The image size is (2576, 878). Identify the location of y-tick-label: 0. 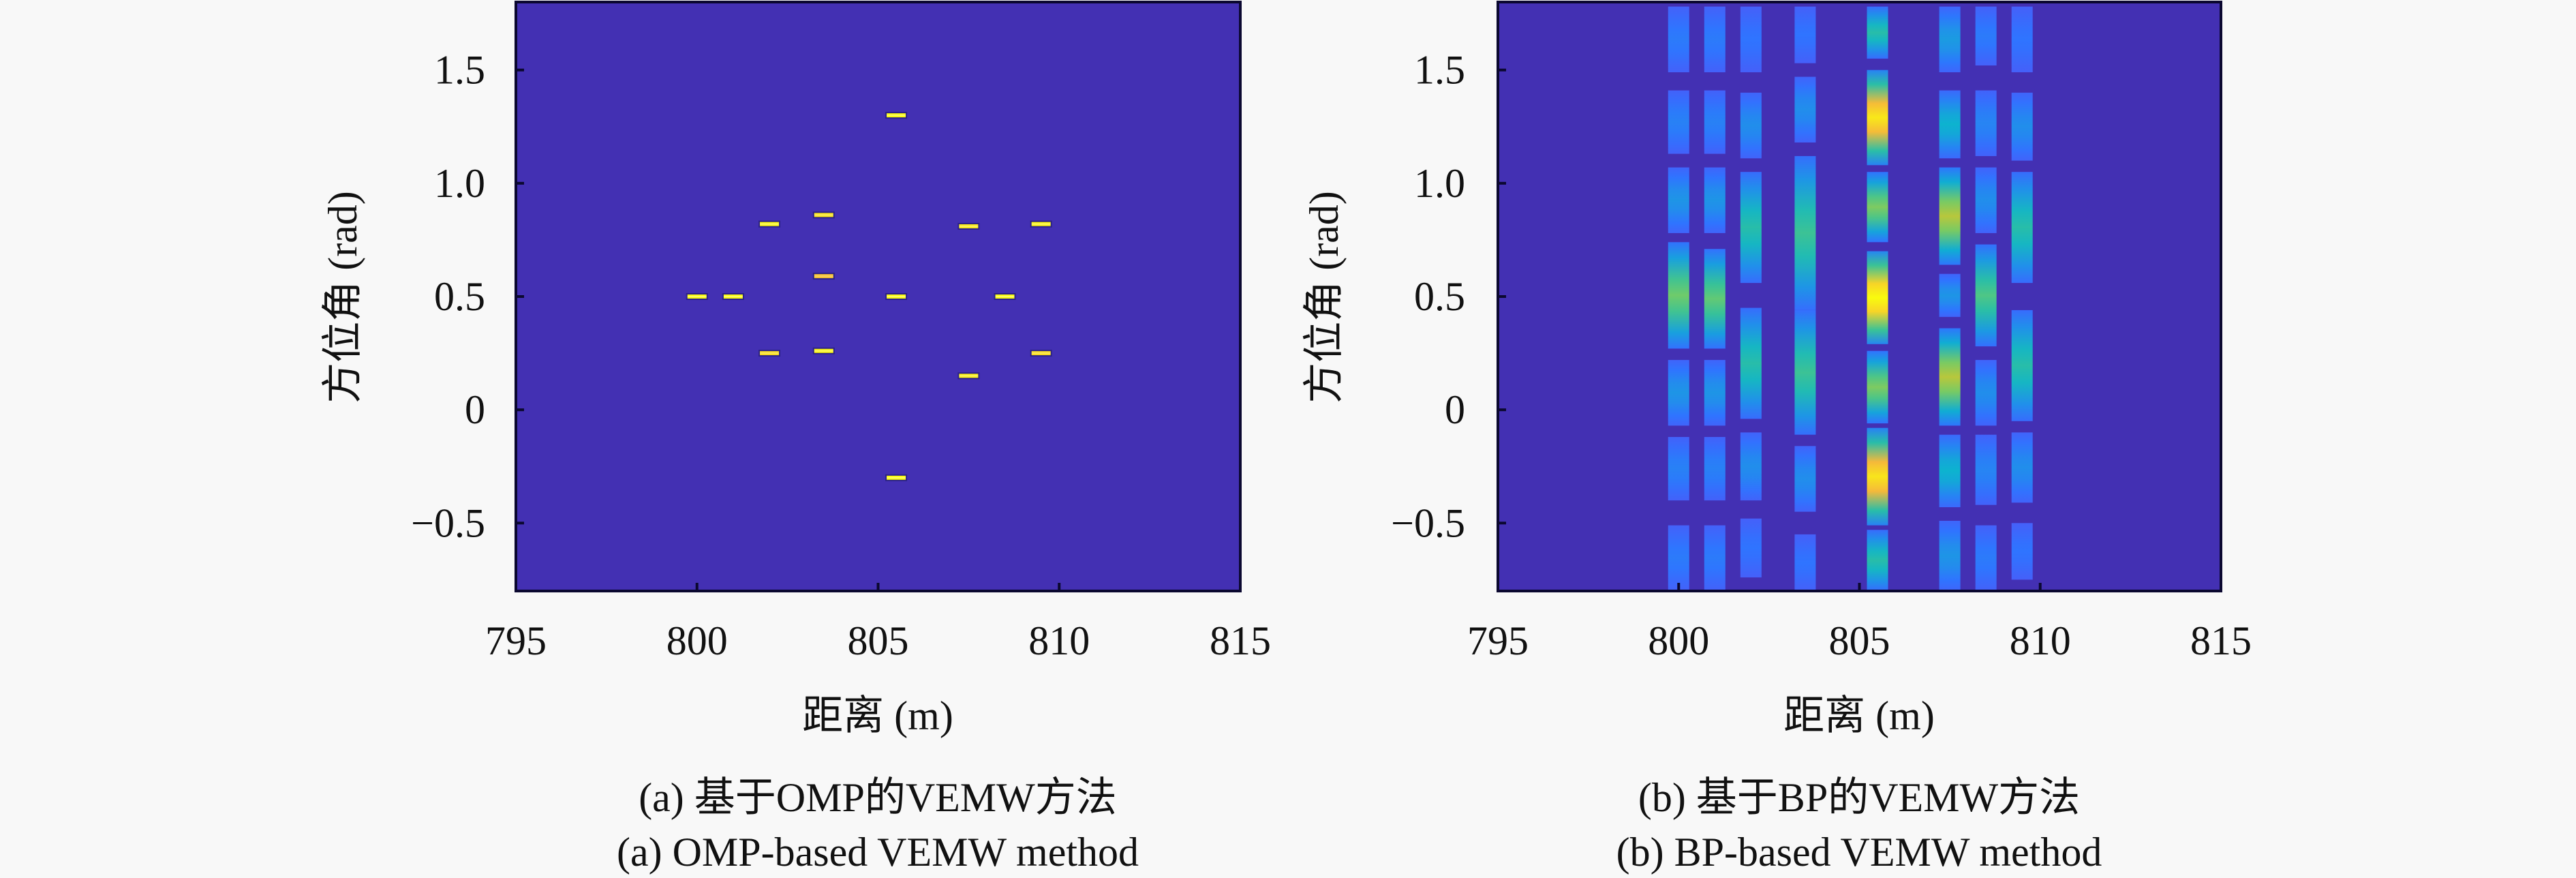
(475, 410).